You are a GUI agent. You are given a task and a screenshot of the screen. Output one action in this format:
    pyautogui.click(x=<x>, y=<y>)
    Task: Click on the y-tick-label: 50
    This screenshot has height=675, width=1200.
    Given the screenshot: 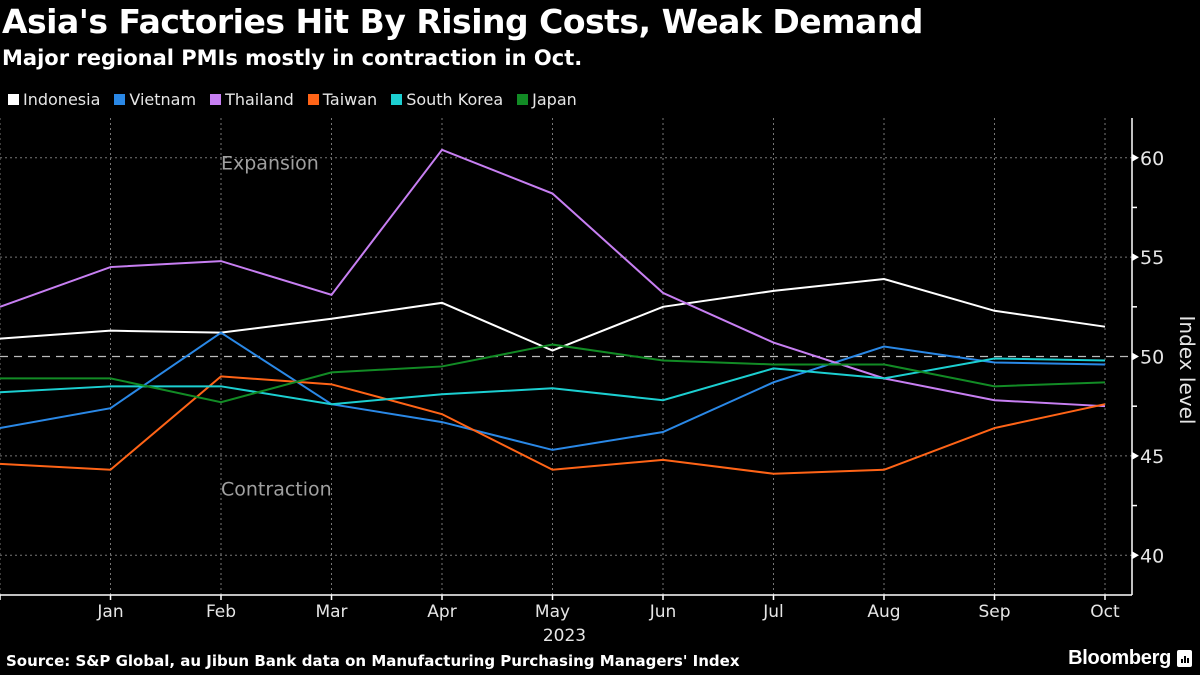 What is the action you would take?
    pyautogui.click(x=1152, y=358)
    